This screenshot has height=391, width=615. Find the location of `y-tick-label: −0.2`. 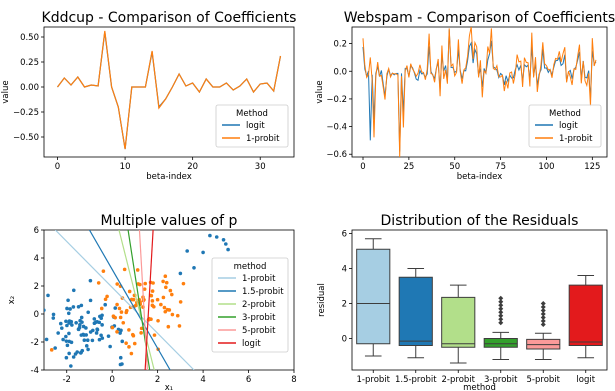

y-tick-label: −0.2 is located at coordinates (336, 100).